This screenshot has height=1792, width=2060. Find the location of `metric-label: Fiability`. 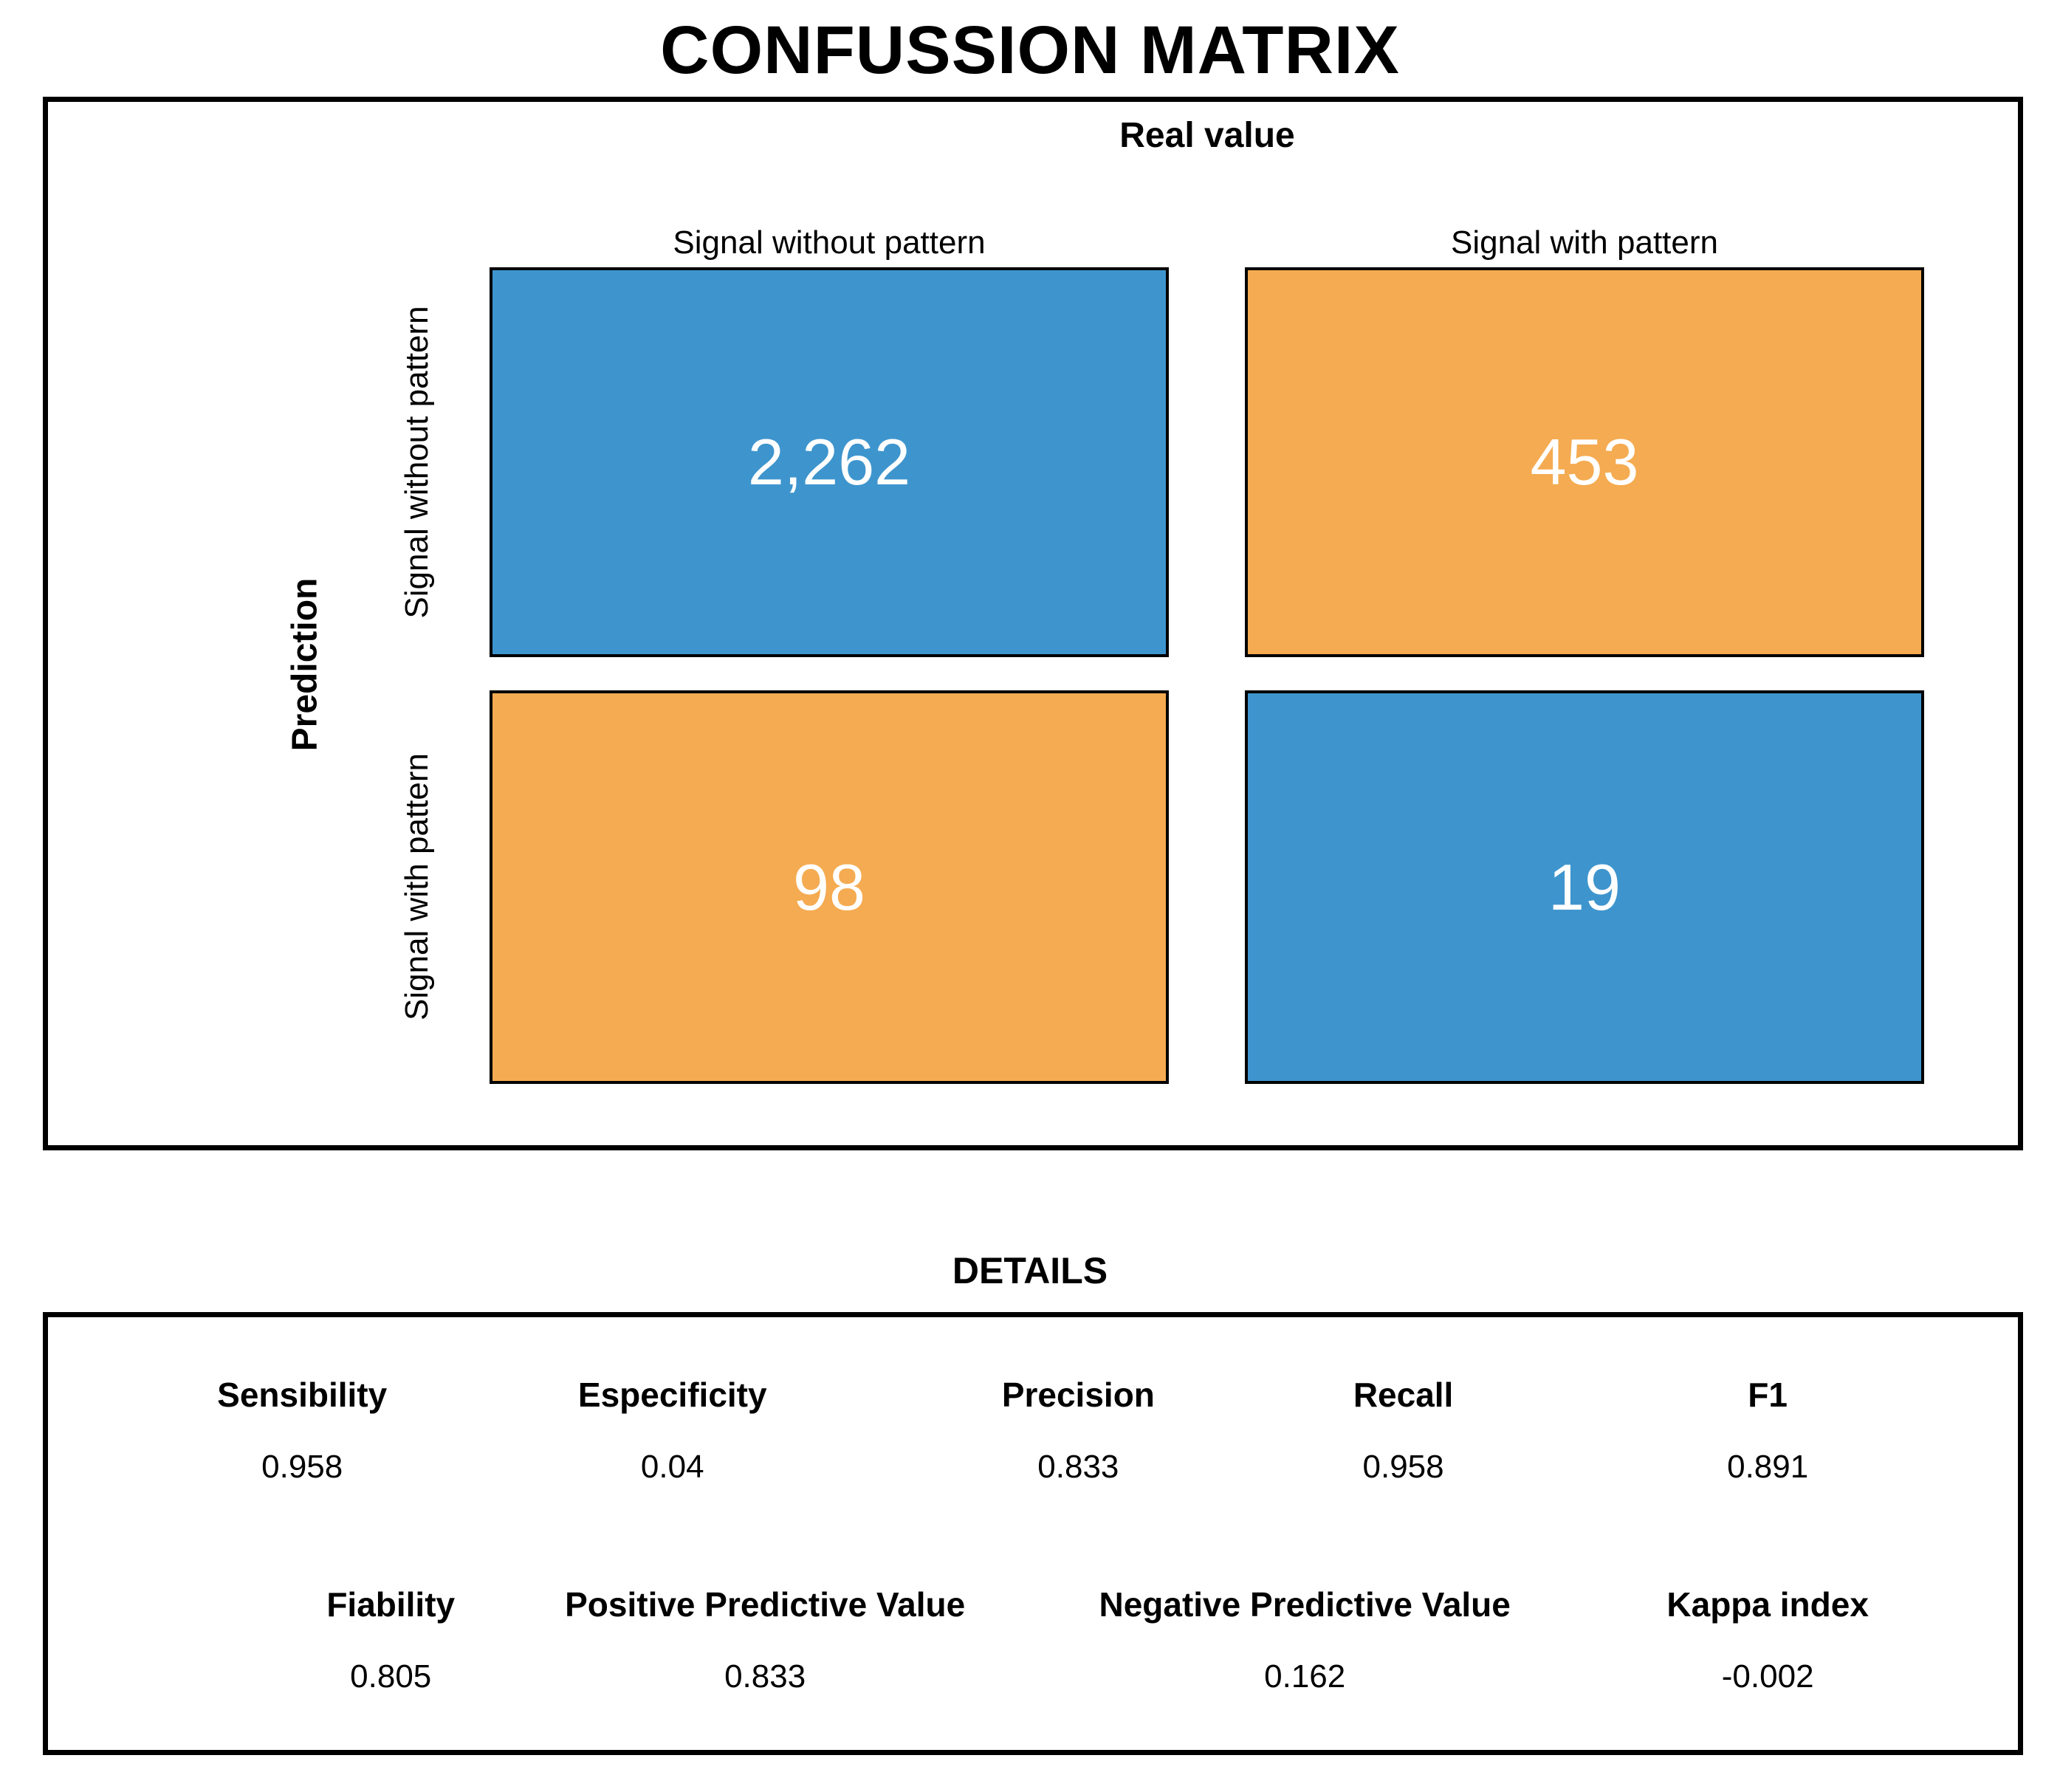

metric-label: Fiability is located at coordinates (391, 1604).